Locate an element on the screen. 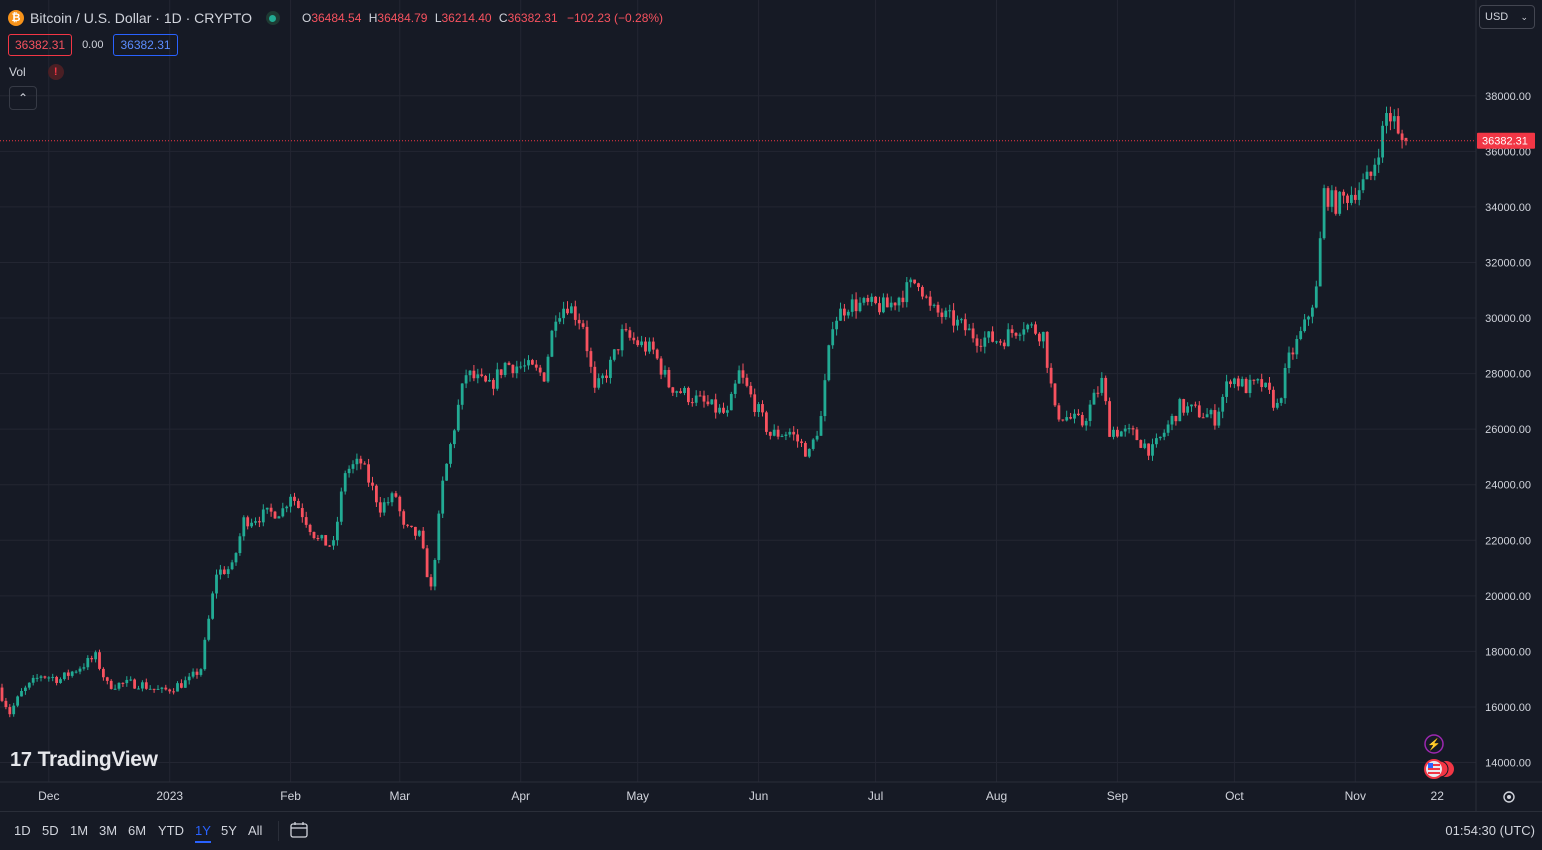  event-markers: ⚡ is located at coordinates (1439, 756).